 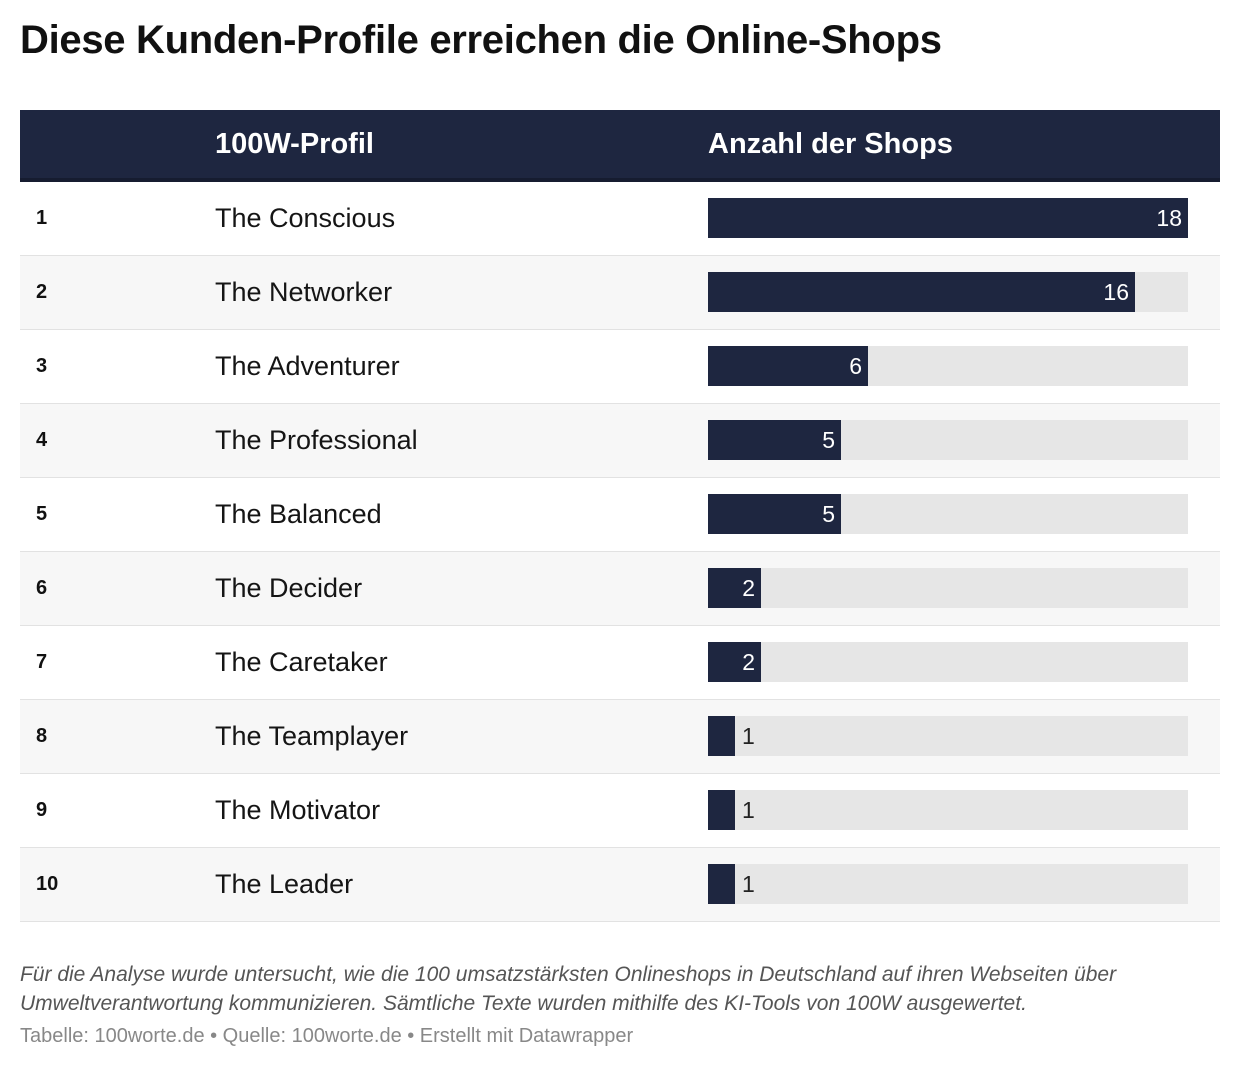 What do you see at coordinates (620, 219) in the screenshot?
I see `table-row: 1 The Conscious 18` at bounding box center [620, 219].